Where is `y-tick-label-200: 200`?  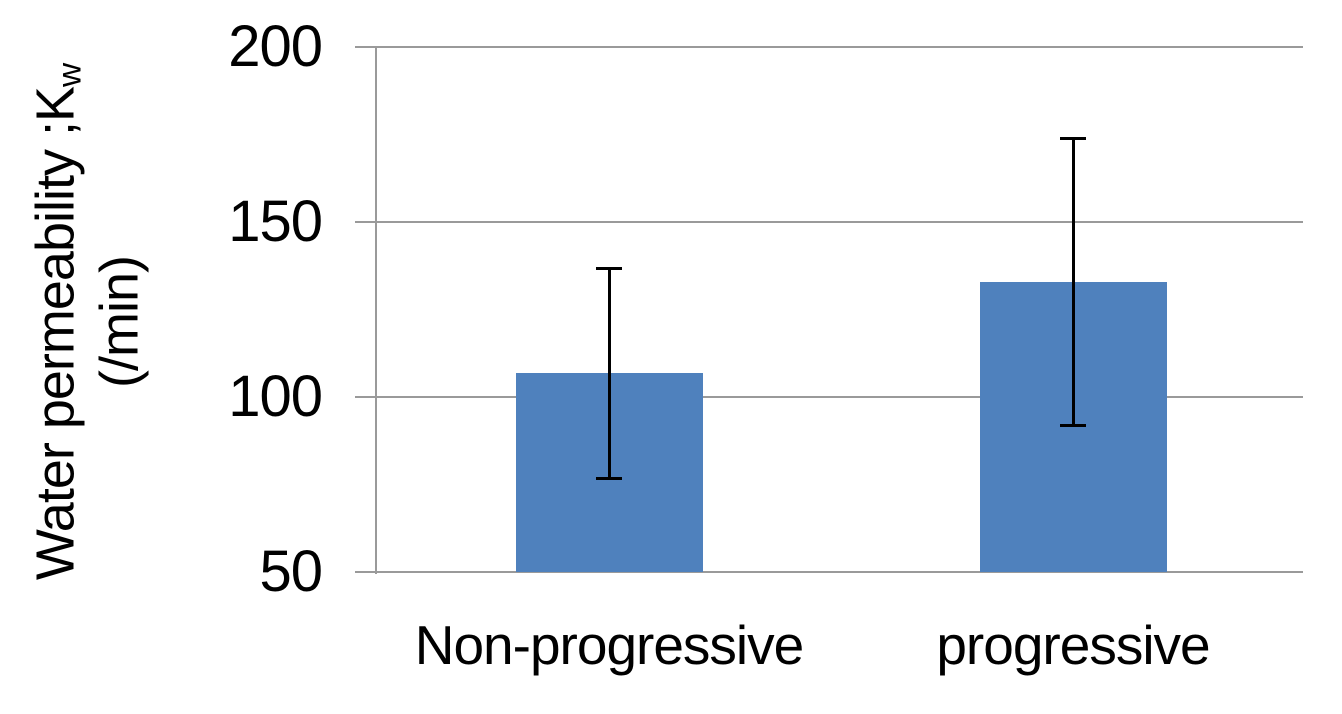
y-tick-label-200: 200 is located at coordinates (275, 46).